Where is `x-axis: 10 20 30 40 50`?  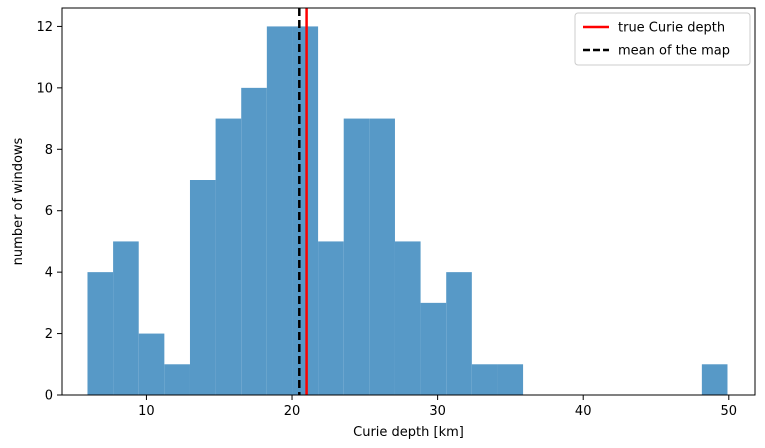 x-axis: 10 20 30 40 50 is located at coordinates (437, 407).